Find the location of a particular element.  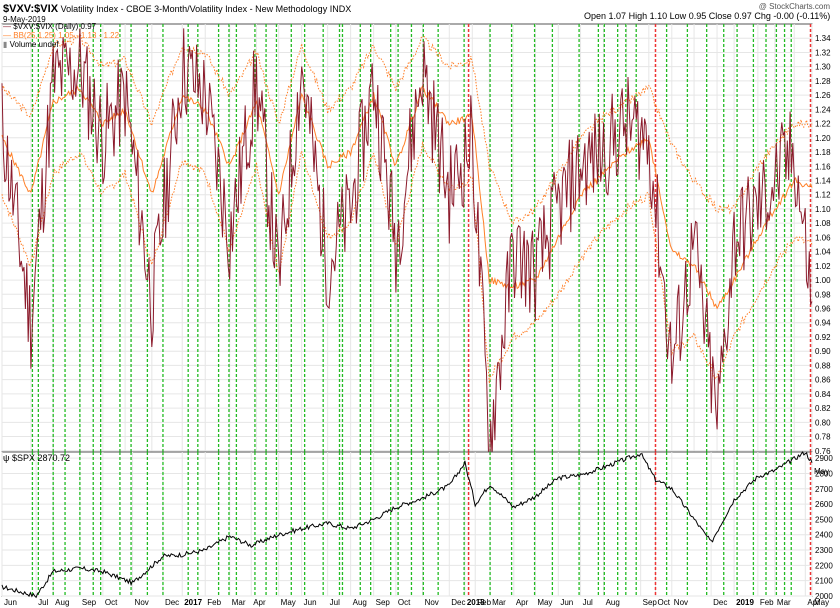

y-tick-label: 0.76 is located at coordinates (823, 451).